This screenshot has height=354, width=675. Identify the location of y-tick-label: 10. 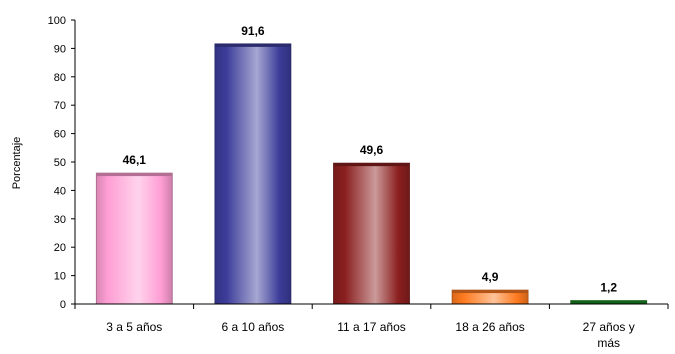
(60, 277).